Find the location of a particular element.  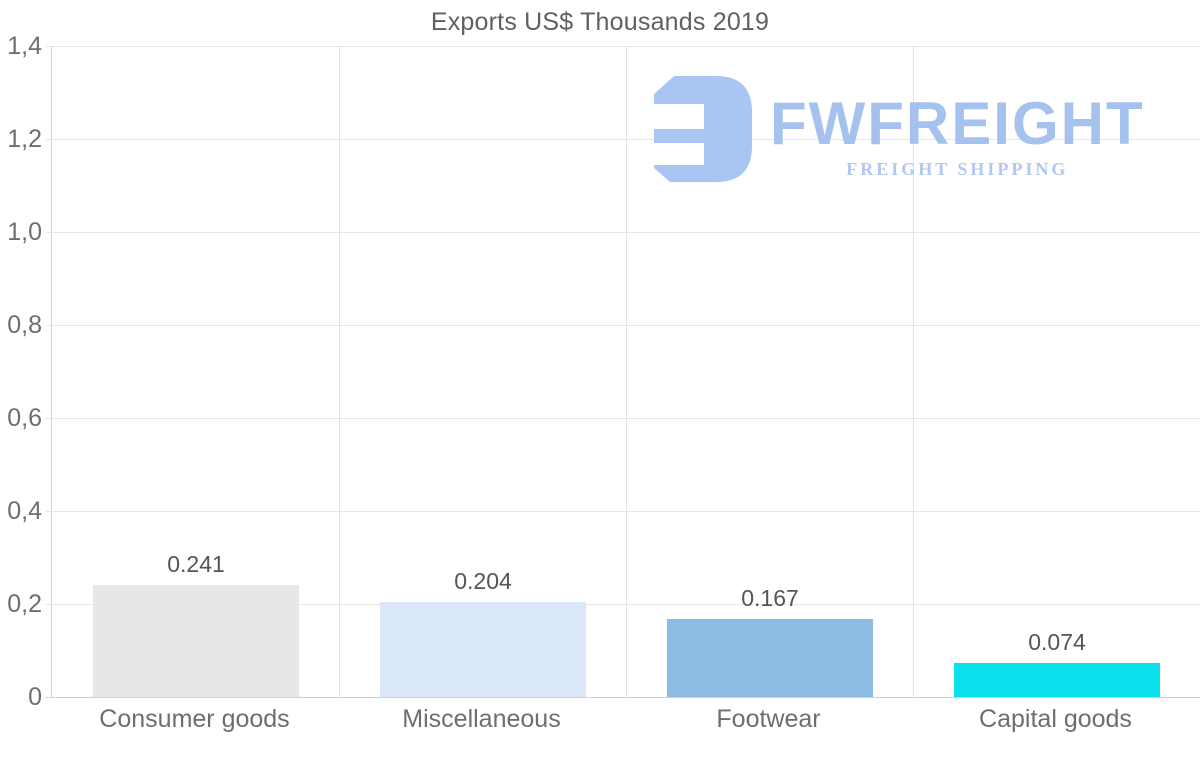

logo-brand-text: FWFREIGHT is located at coordinates (957, 123).